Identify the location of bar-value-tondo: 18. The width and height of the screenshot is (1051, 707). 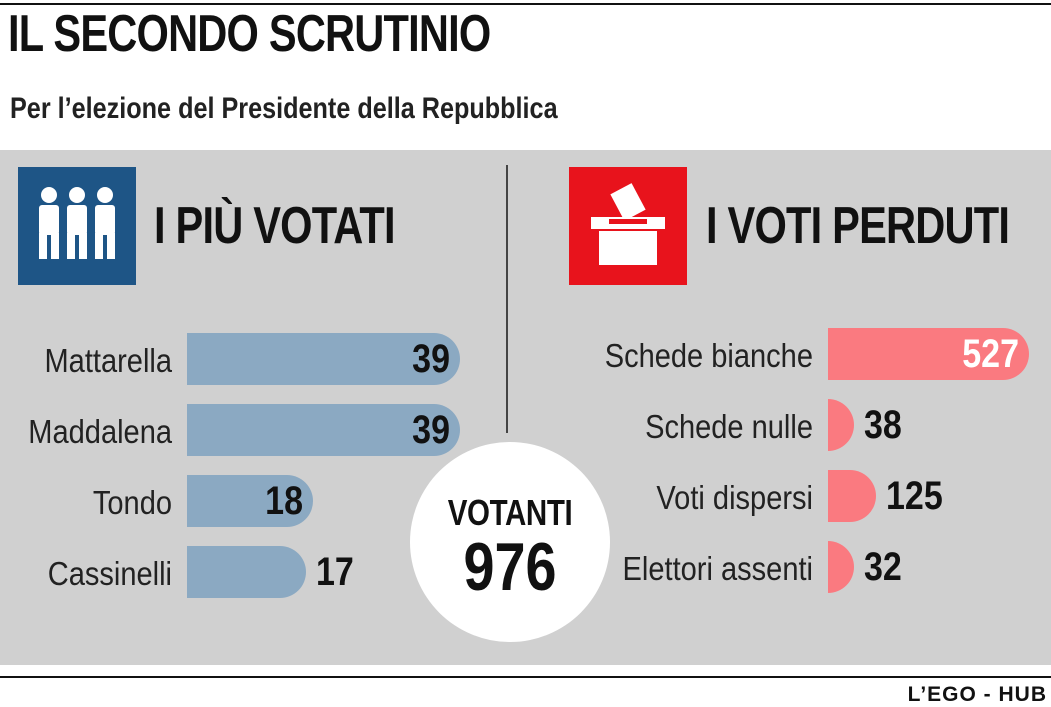
(284, 501).